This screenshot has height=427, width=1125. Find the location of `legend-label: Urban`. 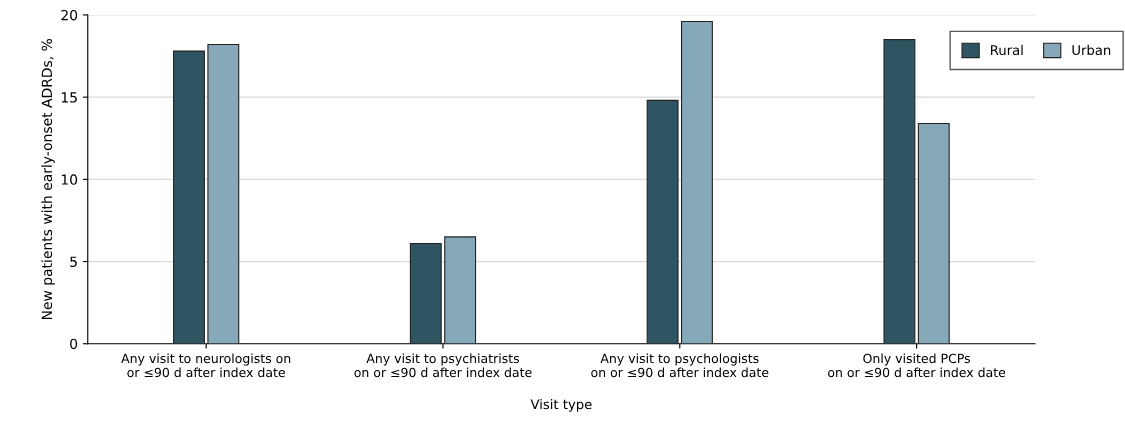

legend-label: Urban is located at coordinates (1091, 50).